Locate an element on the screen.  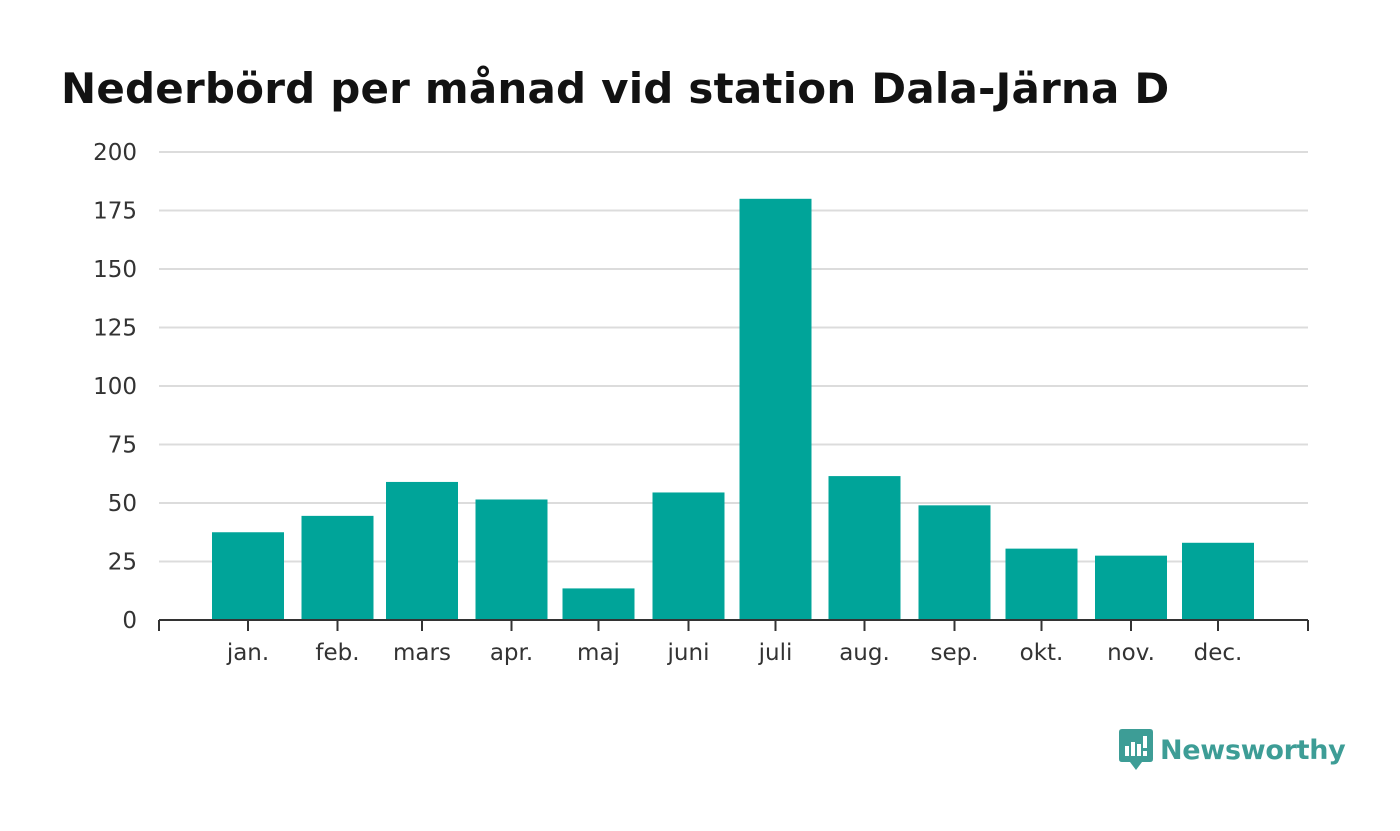
newsworthy-logo-icon is located at coordinates (1136, 749).